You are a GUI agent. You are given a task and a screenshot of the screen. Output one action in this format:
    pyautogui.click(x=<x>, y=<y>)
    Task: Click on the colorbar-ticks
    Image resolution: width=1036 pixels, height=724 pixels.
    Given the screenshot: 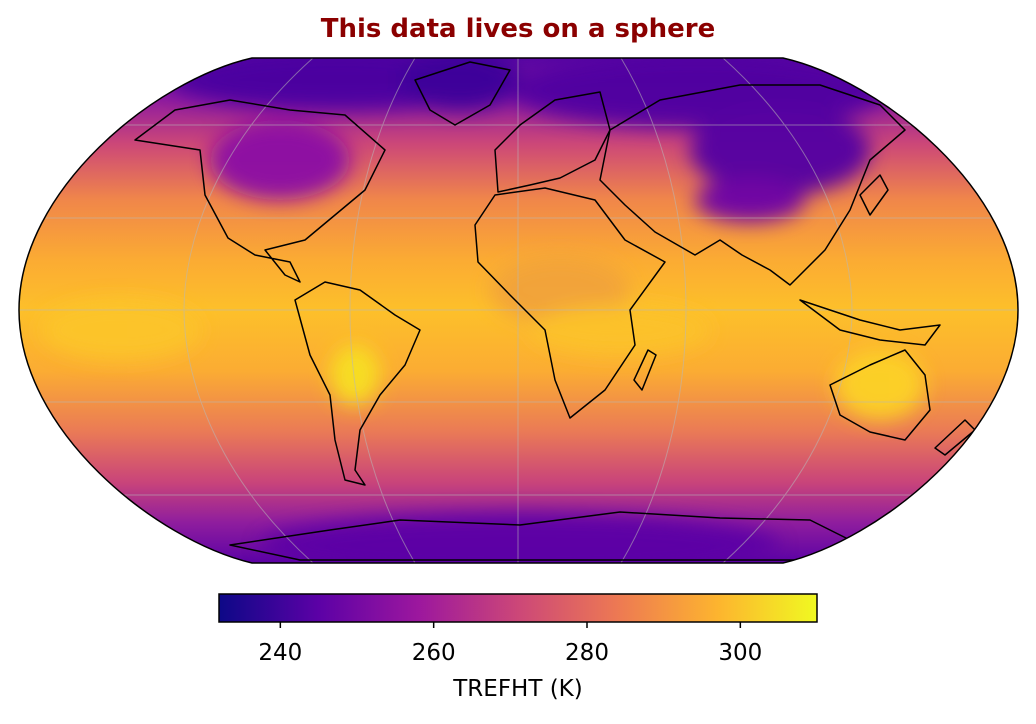 What is the action you would take?
    pyautogui.click(x=510, y=625)
    